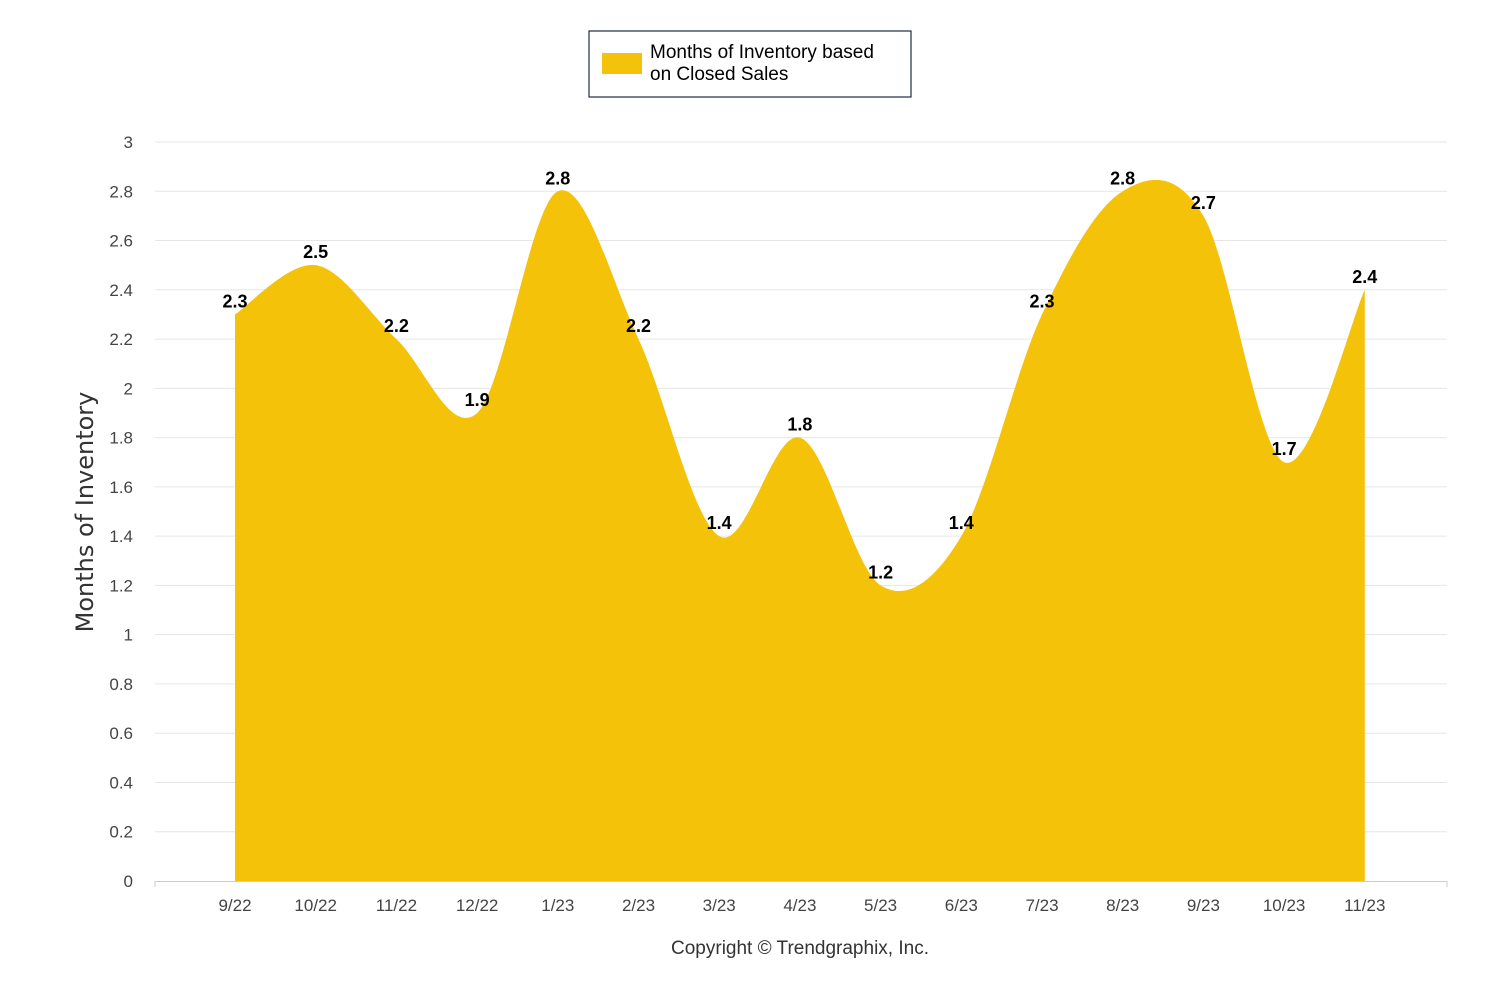 This screenshot has width=1500, height=1000. Describe the element at coordinates (638, 905) in the screenshot. I see `x-tick-label: 2/23` at that location.